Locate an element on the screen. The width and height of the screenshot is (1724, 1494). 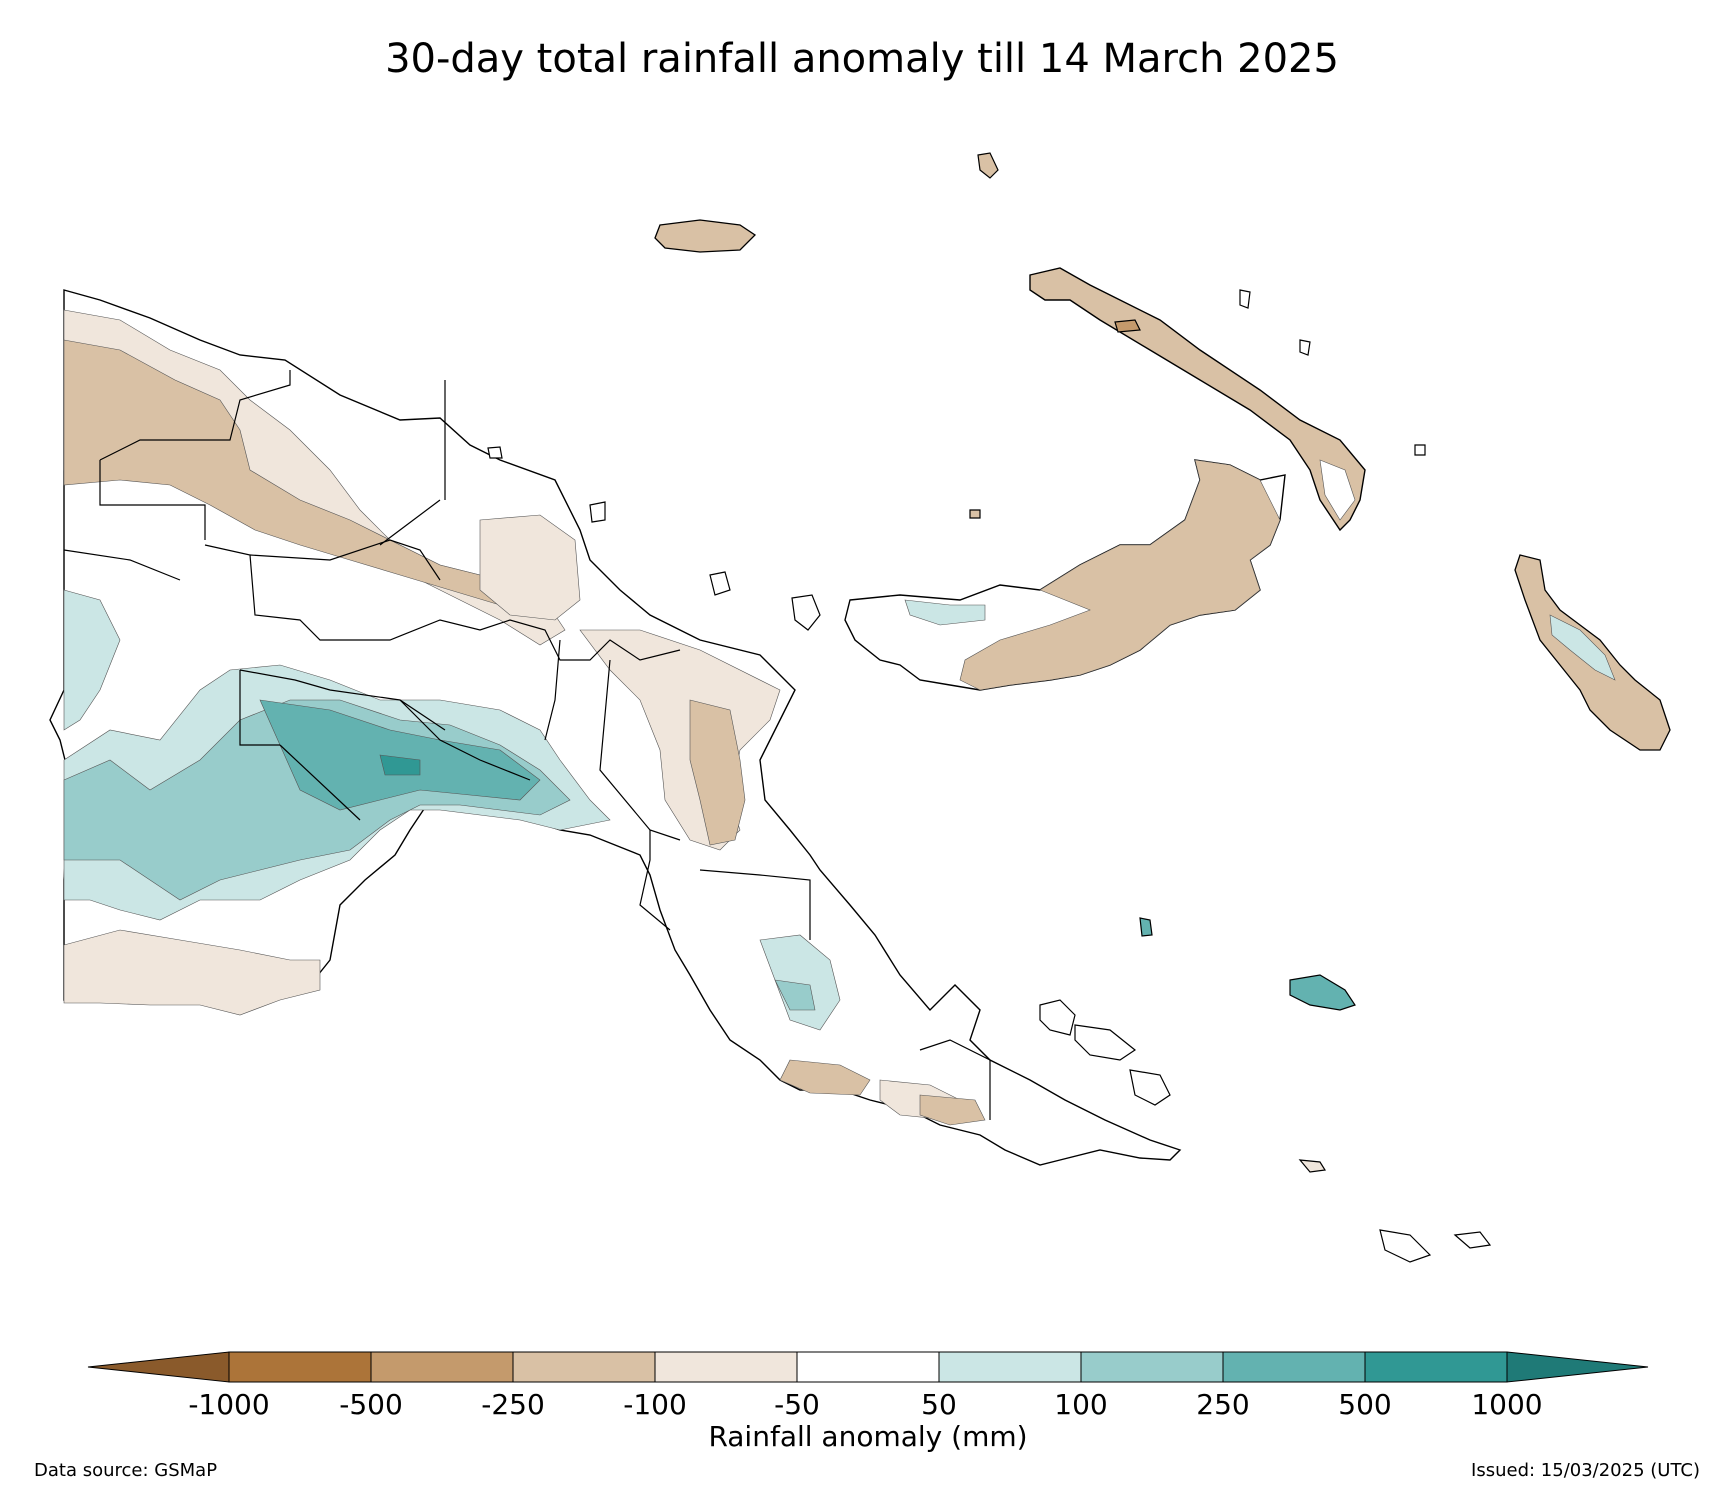
data-source-note: Data source: GSMaP is located at coordinates (126, 1470).